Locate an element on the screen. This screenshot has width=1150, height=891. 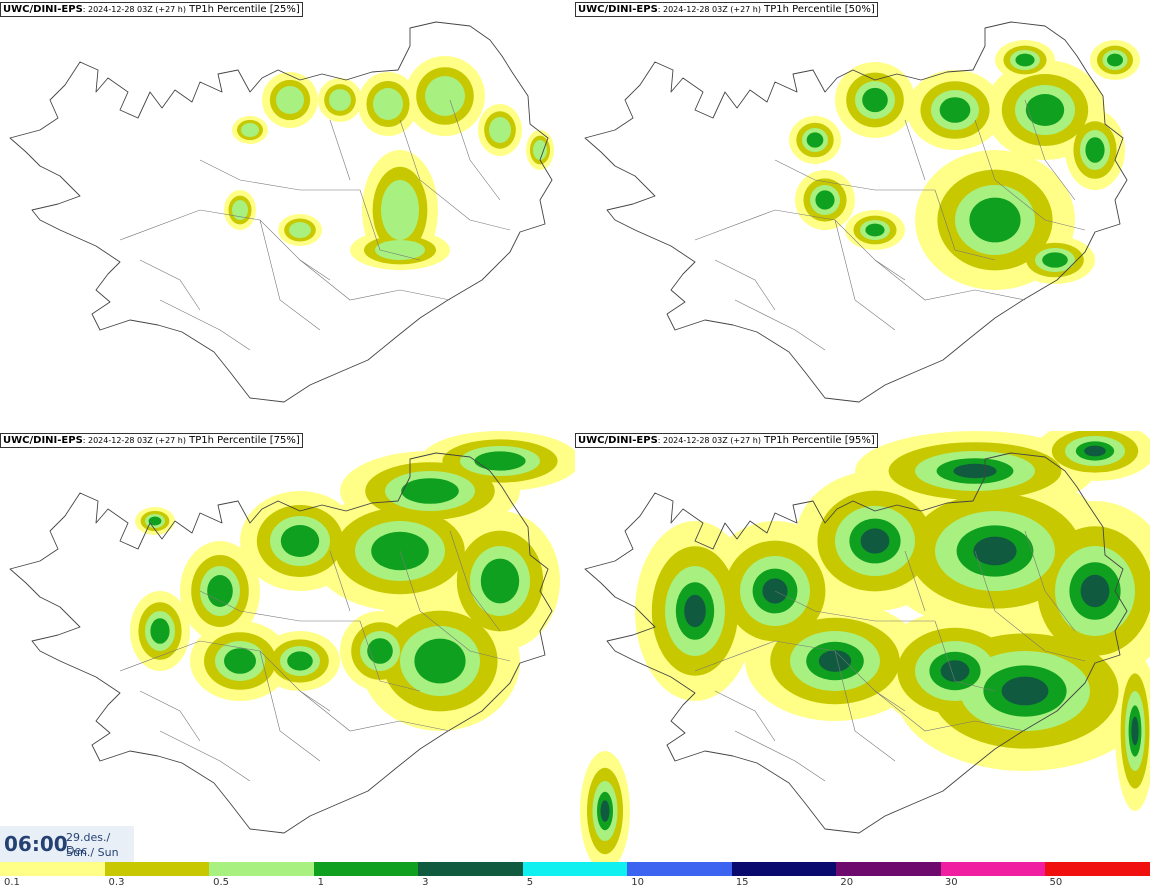
legend-label: 0.5 is located at coordinates (221, 882).